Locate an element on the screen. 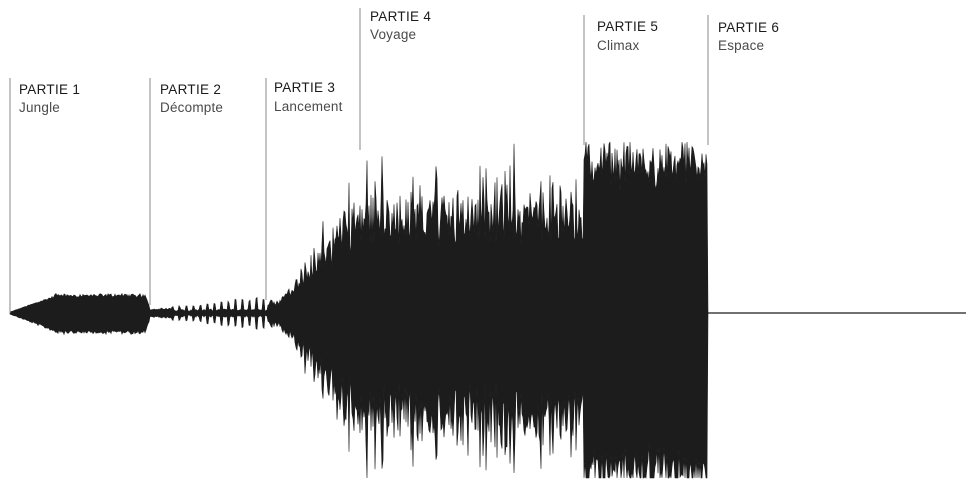 This screenshot has width=969, height=482. section-2: PARTIE 2 Décompte is located at coordinates (186, 191).